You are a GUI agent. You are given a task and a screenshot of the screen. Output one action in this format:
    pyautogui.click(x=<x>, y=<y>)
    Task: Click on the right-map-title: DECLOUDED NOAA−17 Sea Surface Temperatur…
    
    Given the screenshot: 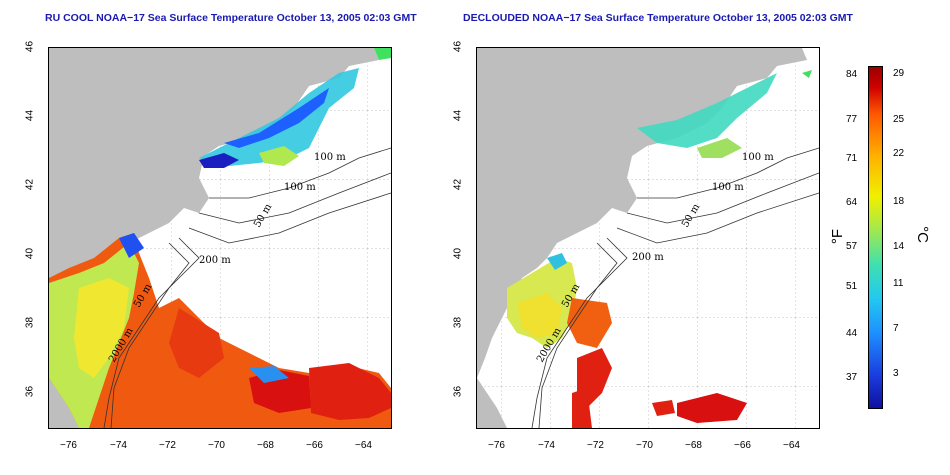 What is the action you would take?
    pyautogui.click(x=658, y=18)
    